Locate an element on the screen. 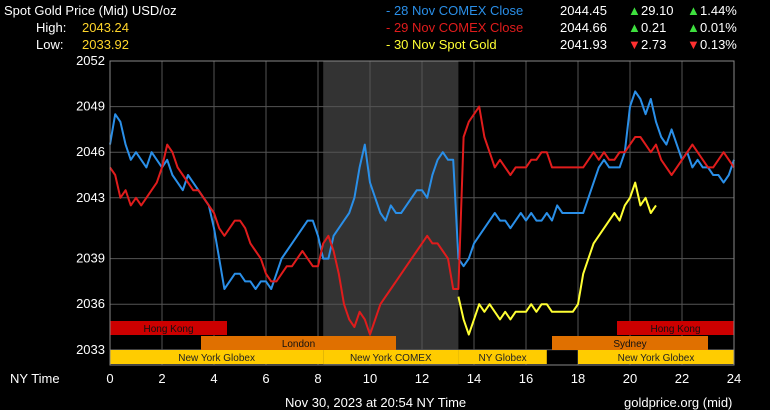 This screenshot has width=770, height=410. series-line is located at coordinates (557, 258).